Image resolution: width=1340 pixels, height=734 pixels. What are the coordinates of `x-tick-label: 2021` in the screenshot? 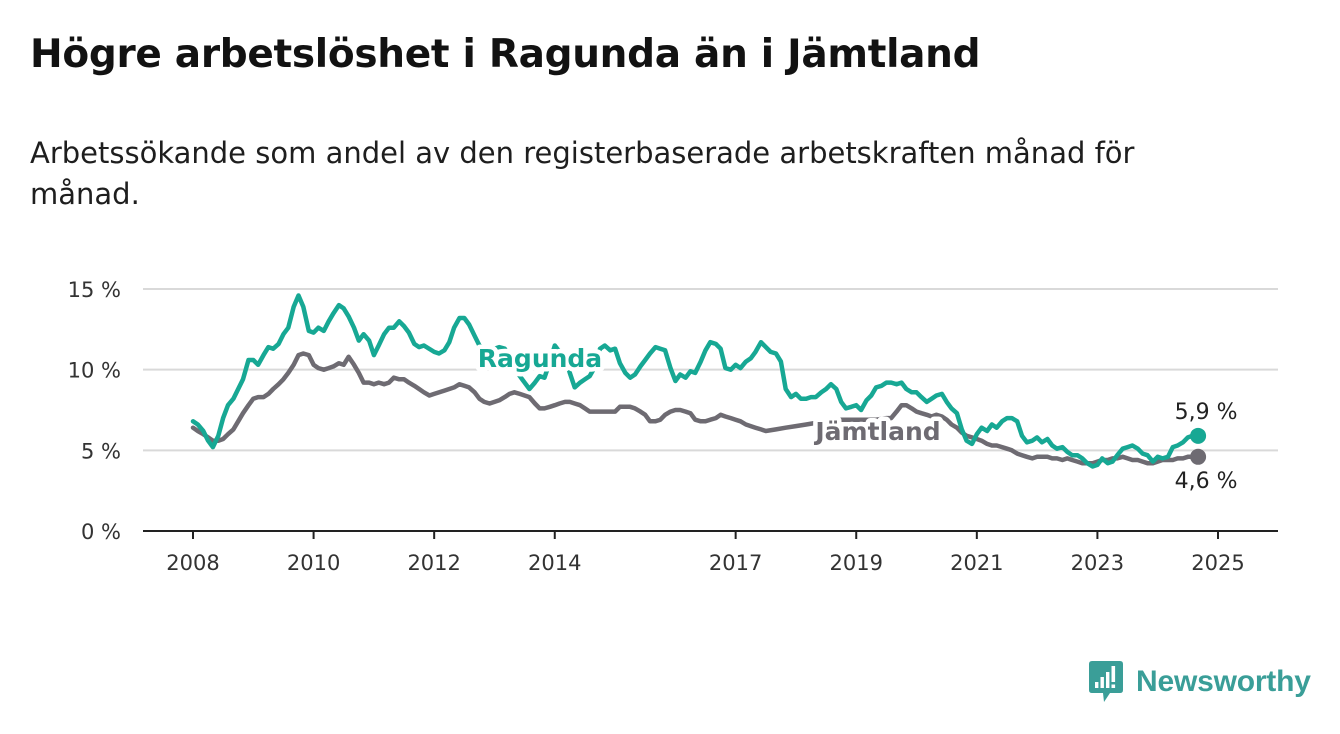 It's located at (976, 563).